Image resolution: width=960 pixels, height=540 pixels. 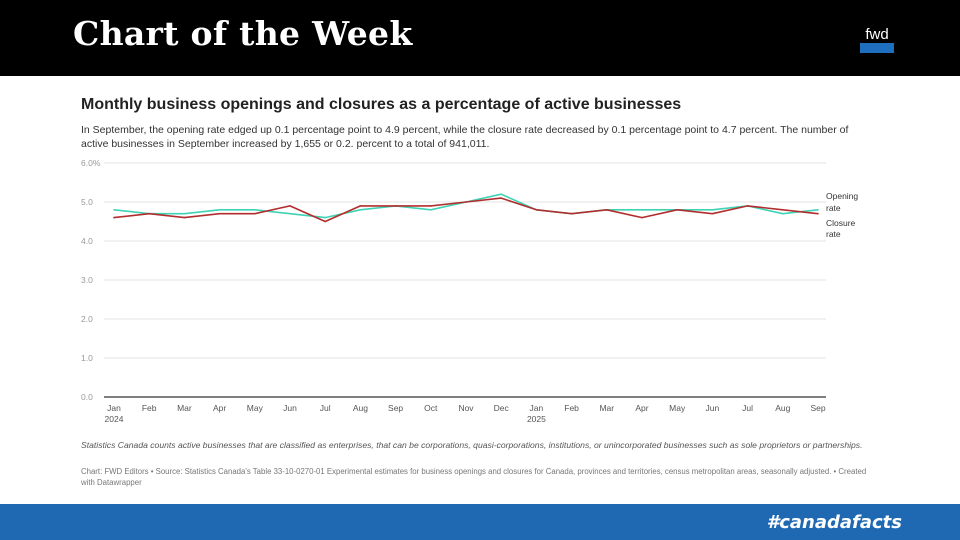 What do you see at coordinates (87, 280) in the screenshot?
I see `y-tick-label: 3.0` at bounding box center [87, 280].